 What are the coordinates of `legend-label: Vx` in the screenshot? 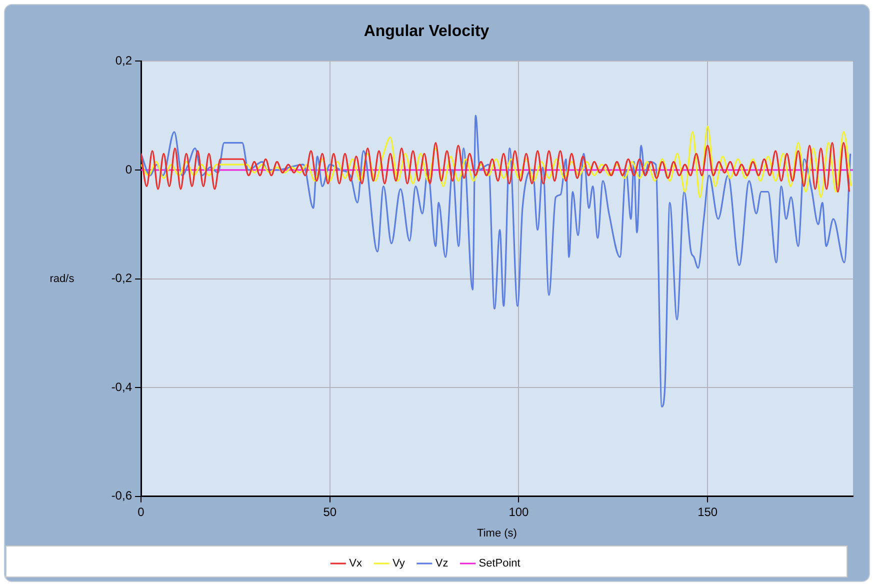 It's located at (355, 564).